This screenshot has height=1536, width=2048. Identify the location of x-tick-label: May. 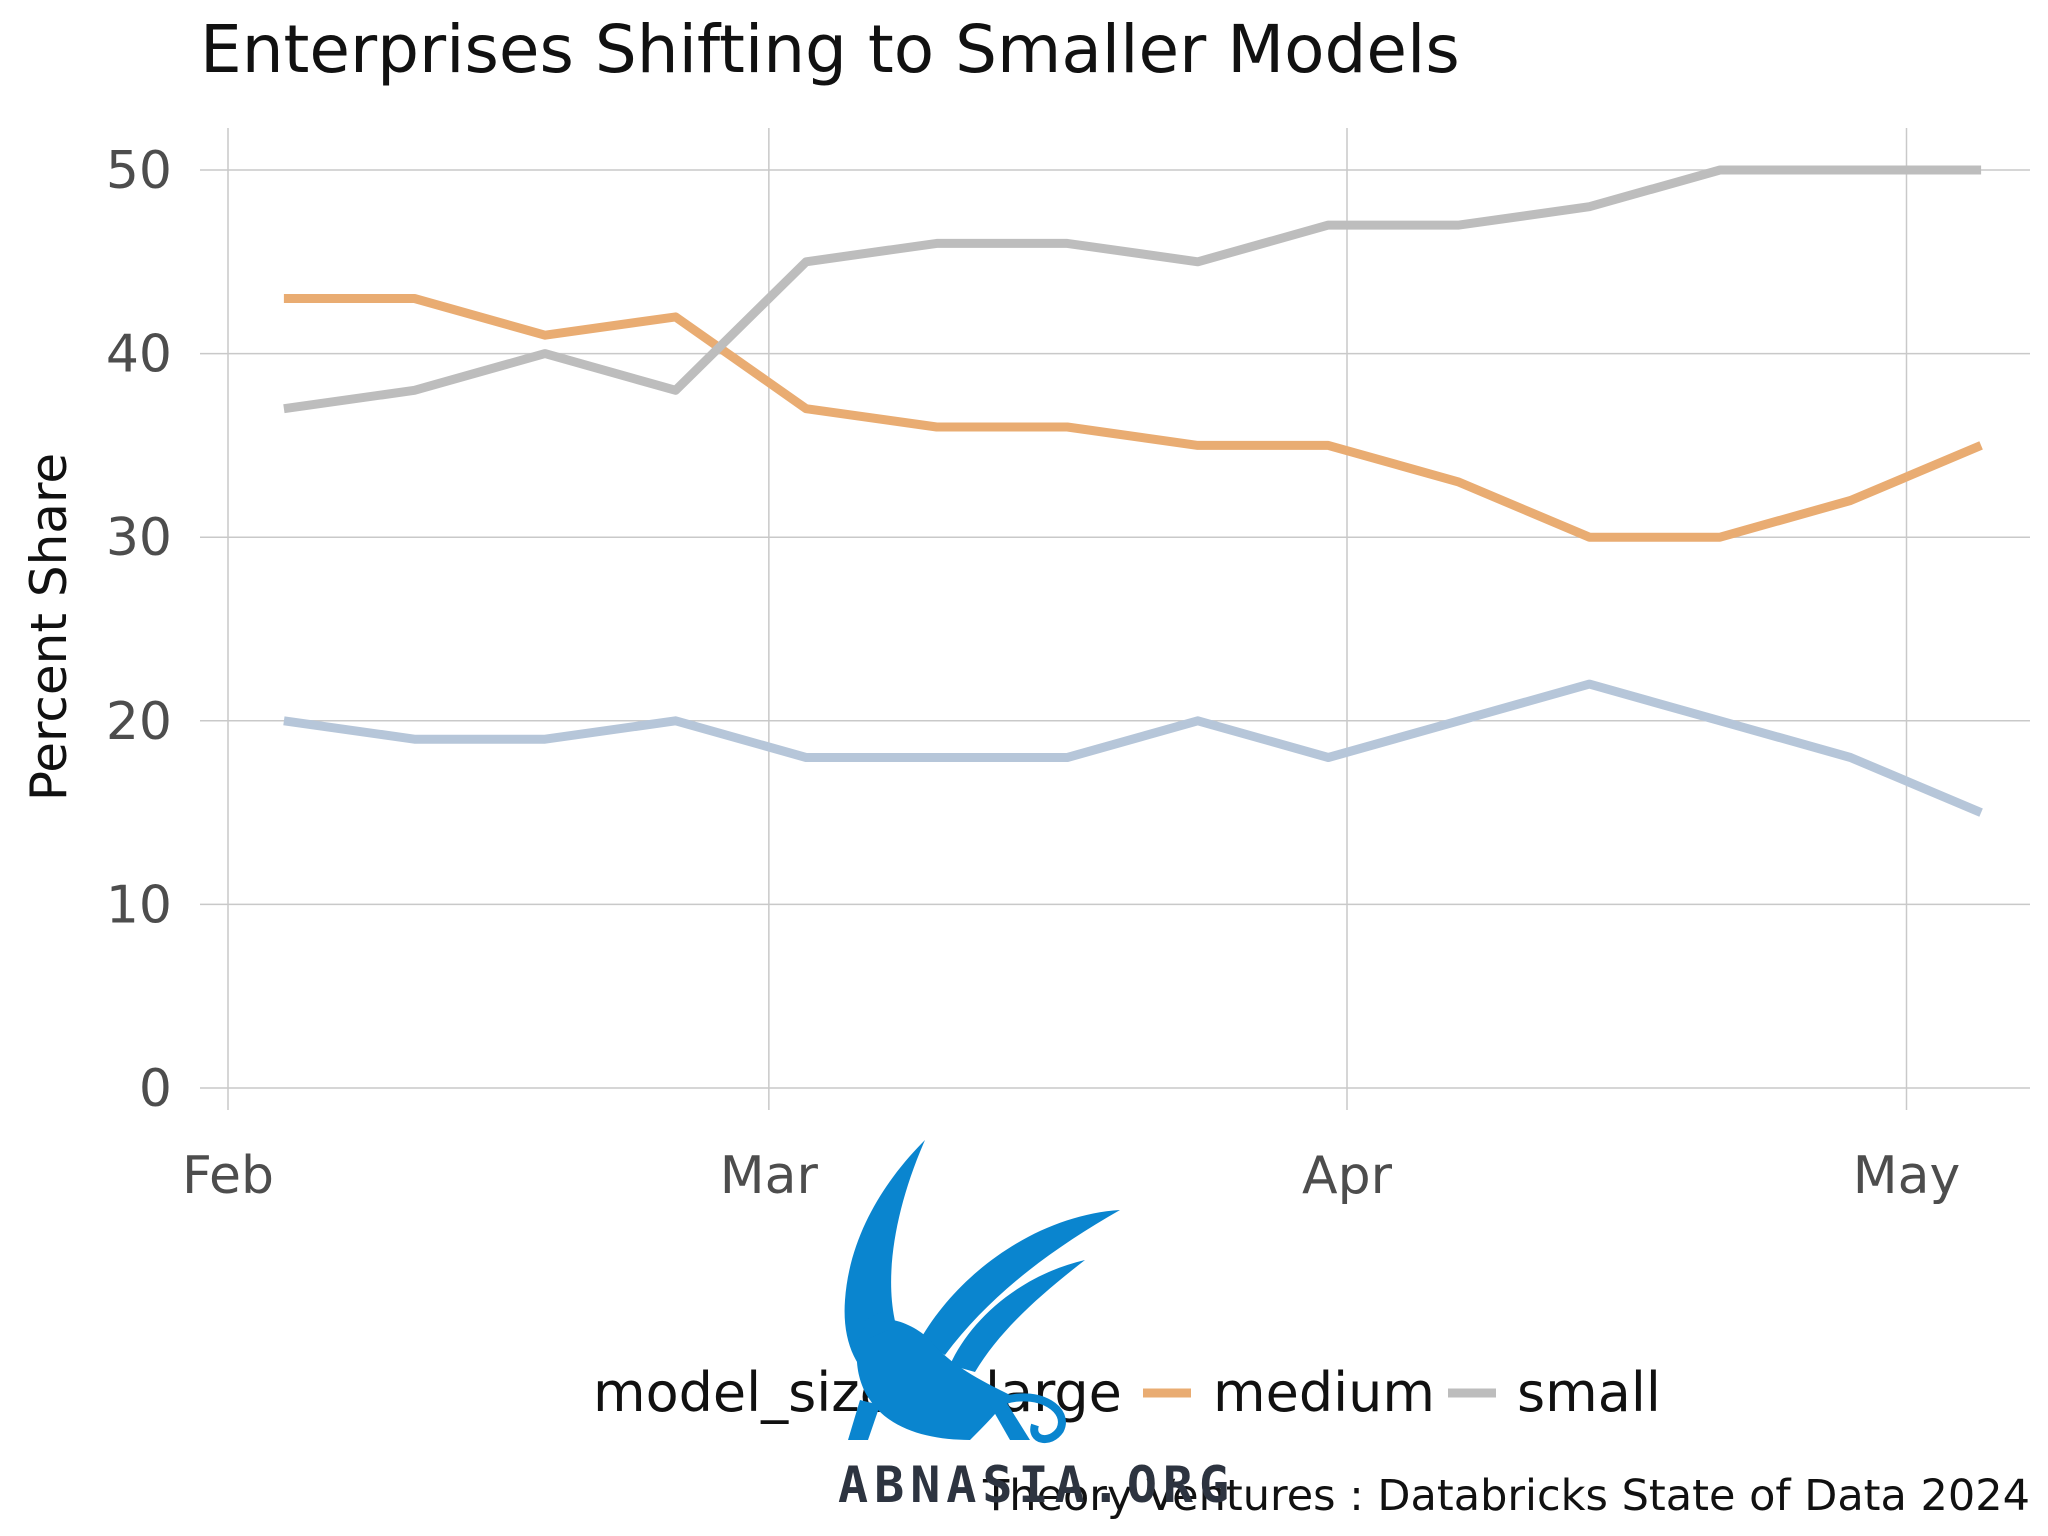
(1907, 1176).